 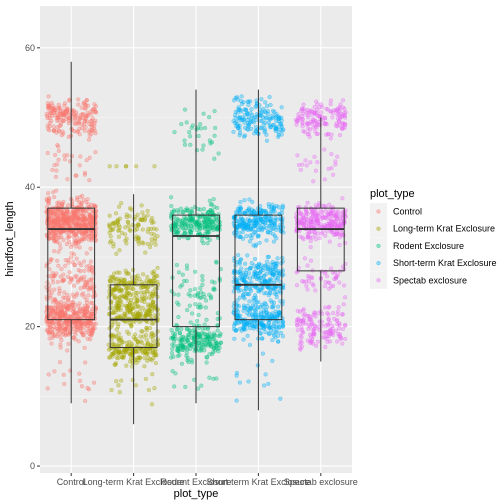 I want to click on legend-symbol, so click(x=378, y=263).